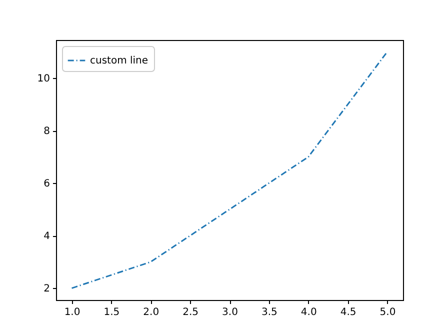 This screenshot has height=336, width=448. What do you see at coordinates (72, 312) in the screenshot?
I see `x-tick-label: 1.0` at bounding box center [72, 312].